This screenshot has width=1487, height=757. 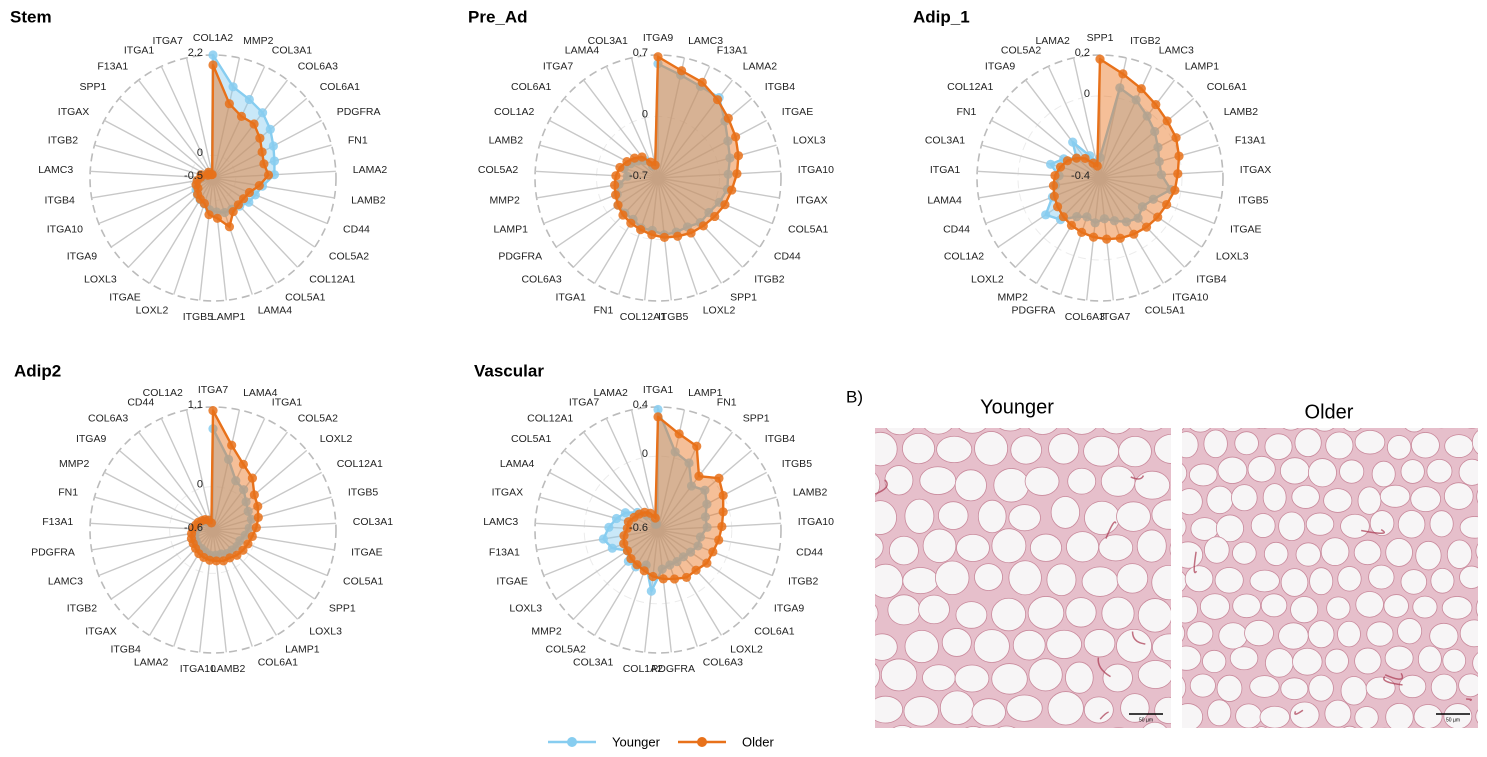 I want to click on category-label: CD44, so click(x=356, y=230).